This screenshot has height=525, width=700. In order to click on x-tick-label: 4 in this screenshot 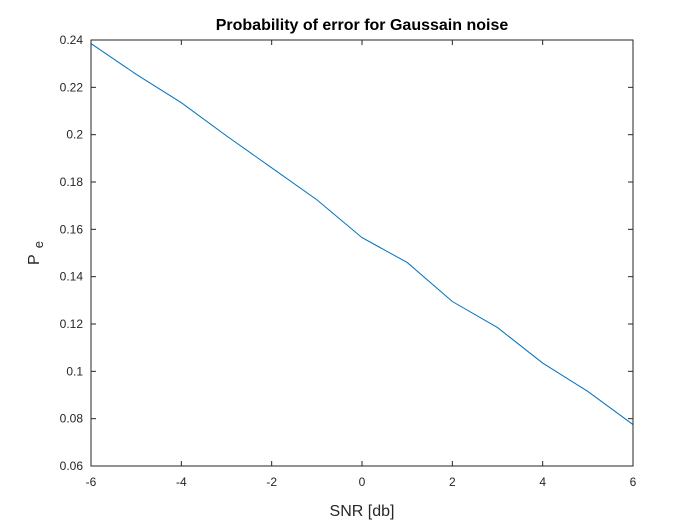, I will do `click(542, 482)`.